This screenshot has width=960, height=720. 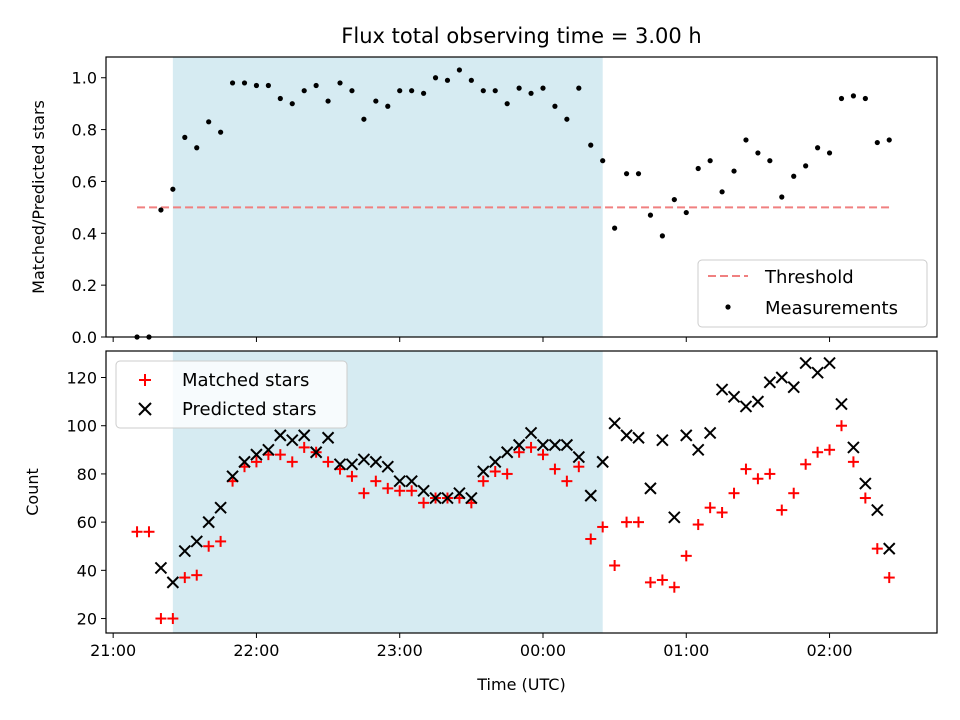 I want to click on x-tick-label: 00:00, so click(x=543, y=650).